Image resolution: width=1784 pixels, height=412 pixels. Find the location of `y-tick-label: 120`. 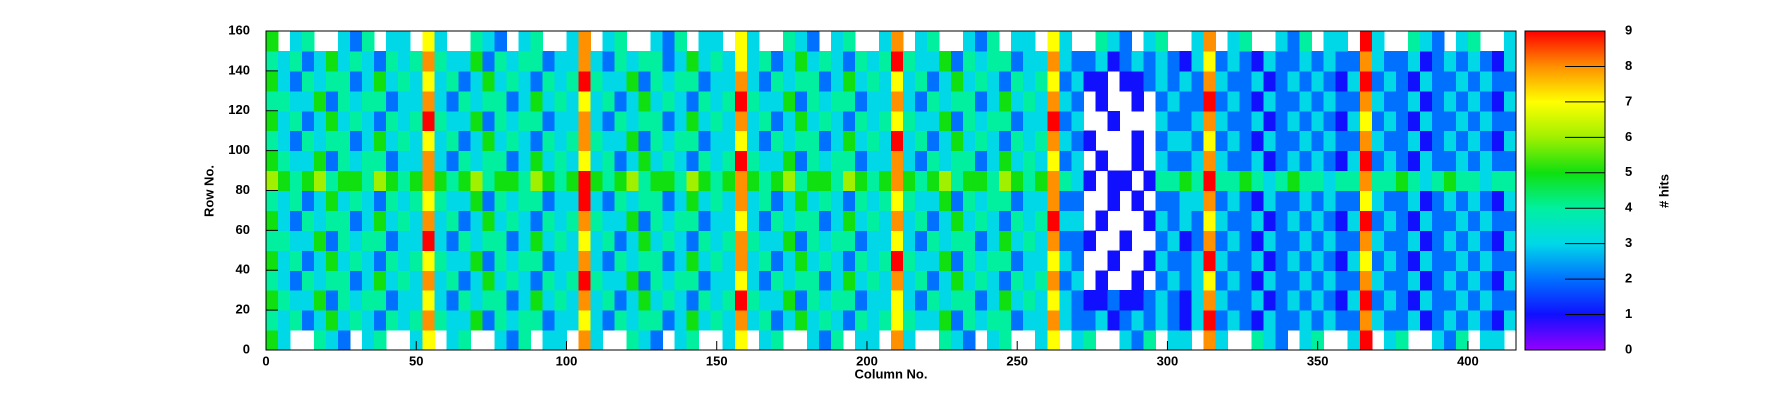

y-tick-label: 120 is located at coordinates (239, 109).